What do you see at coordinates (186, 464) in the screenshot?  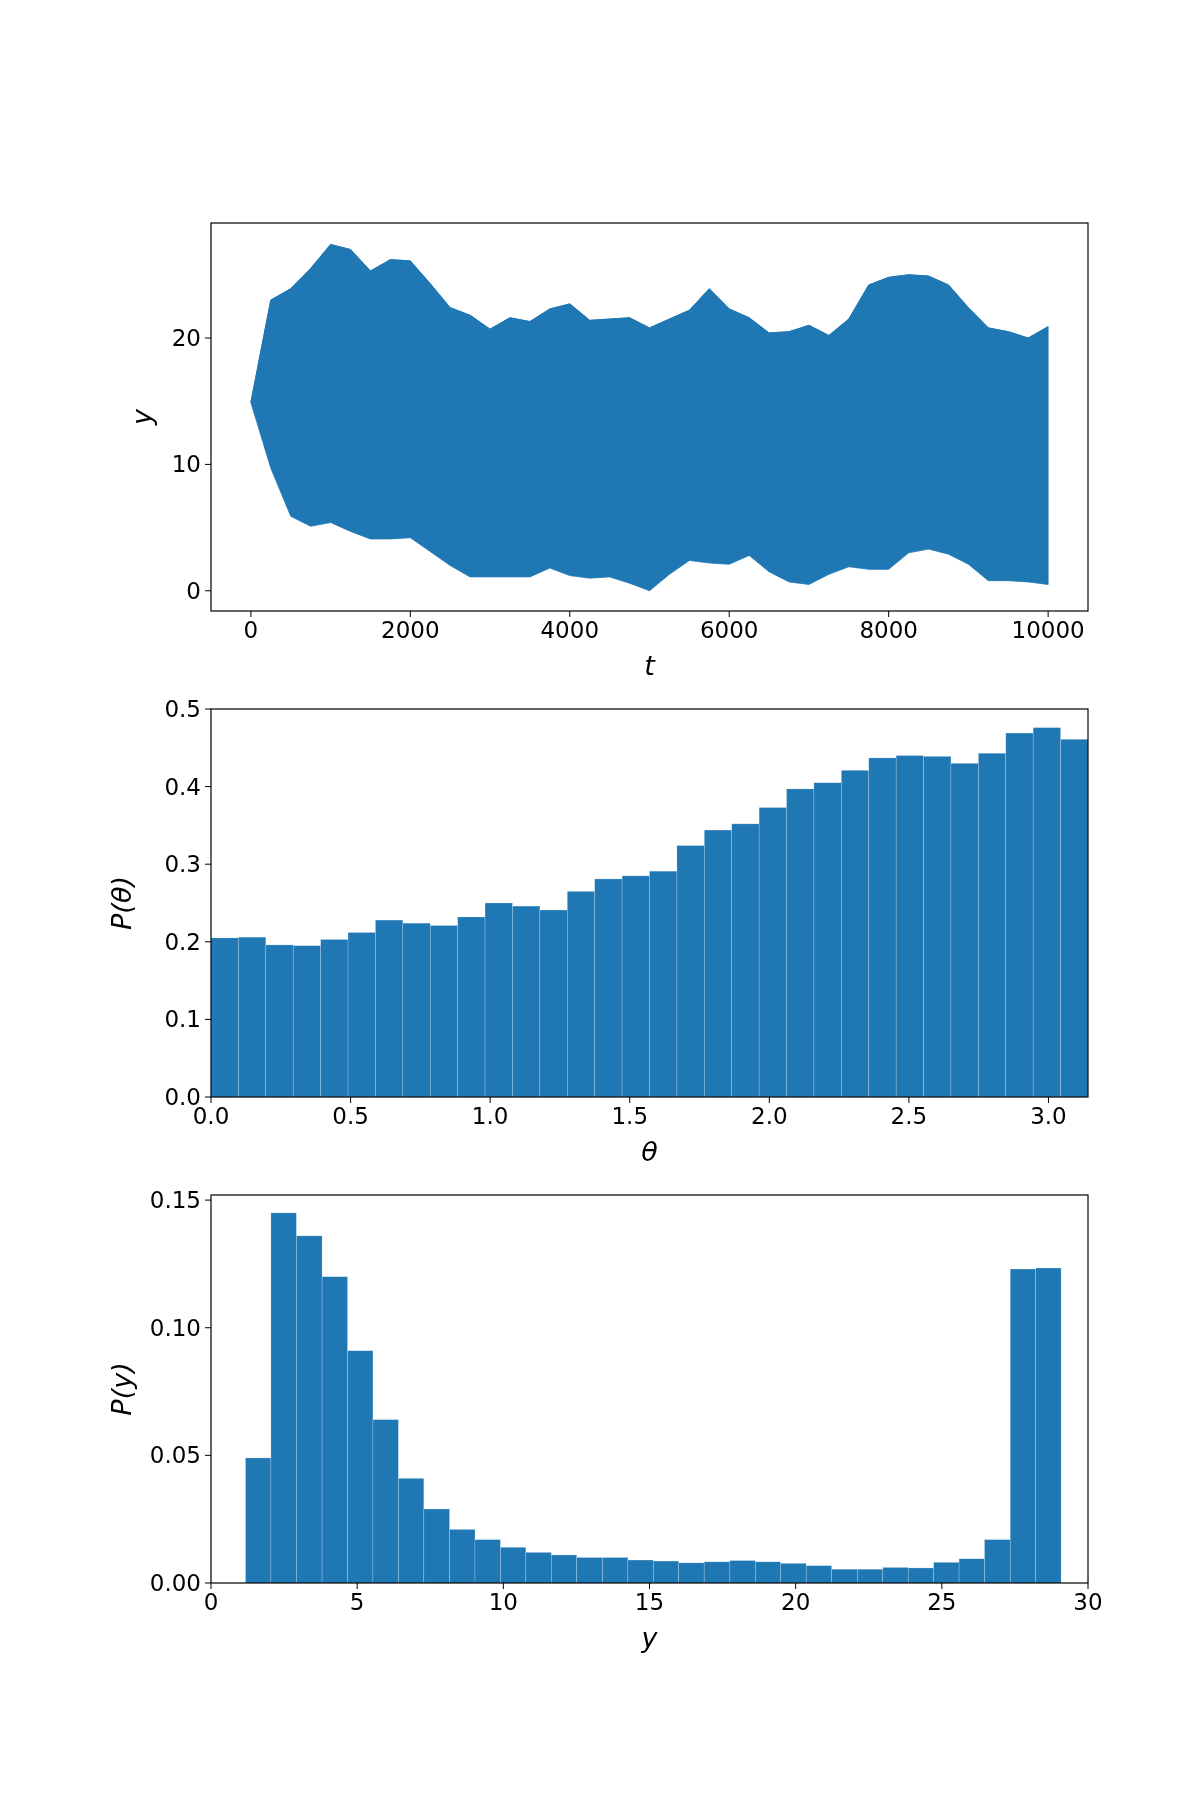 I see `y-tick-label: 10` at bounding box center [186, 464].